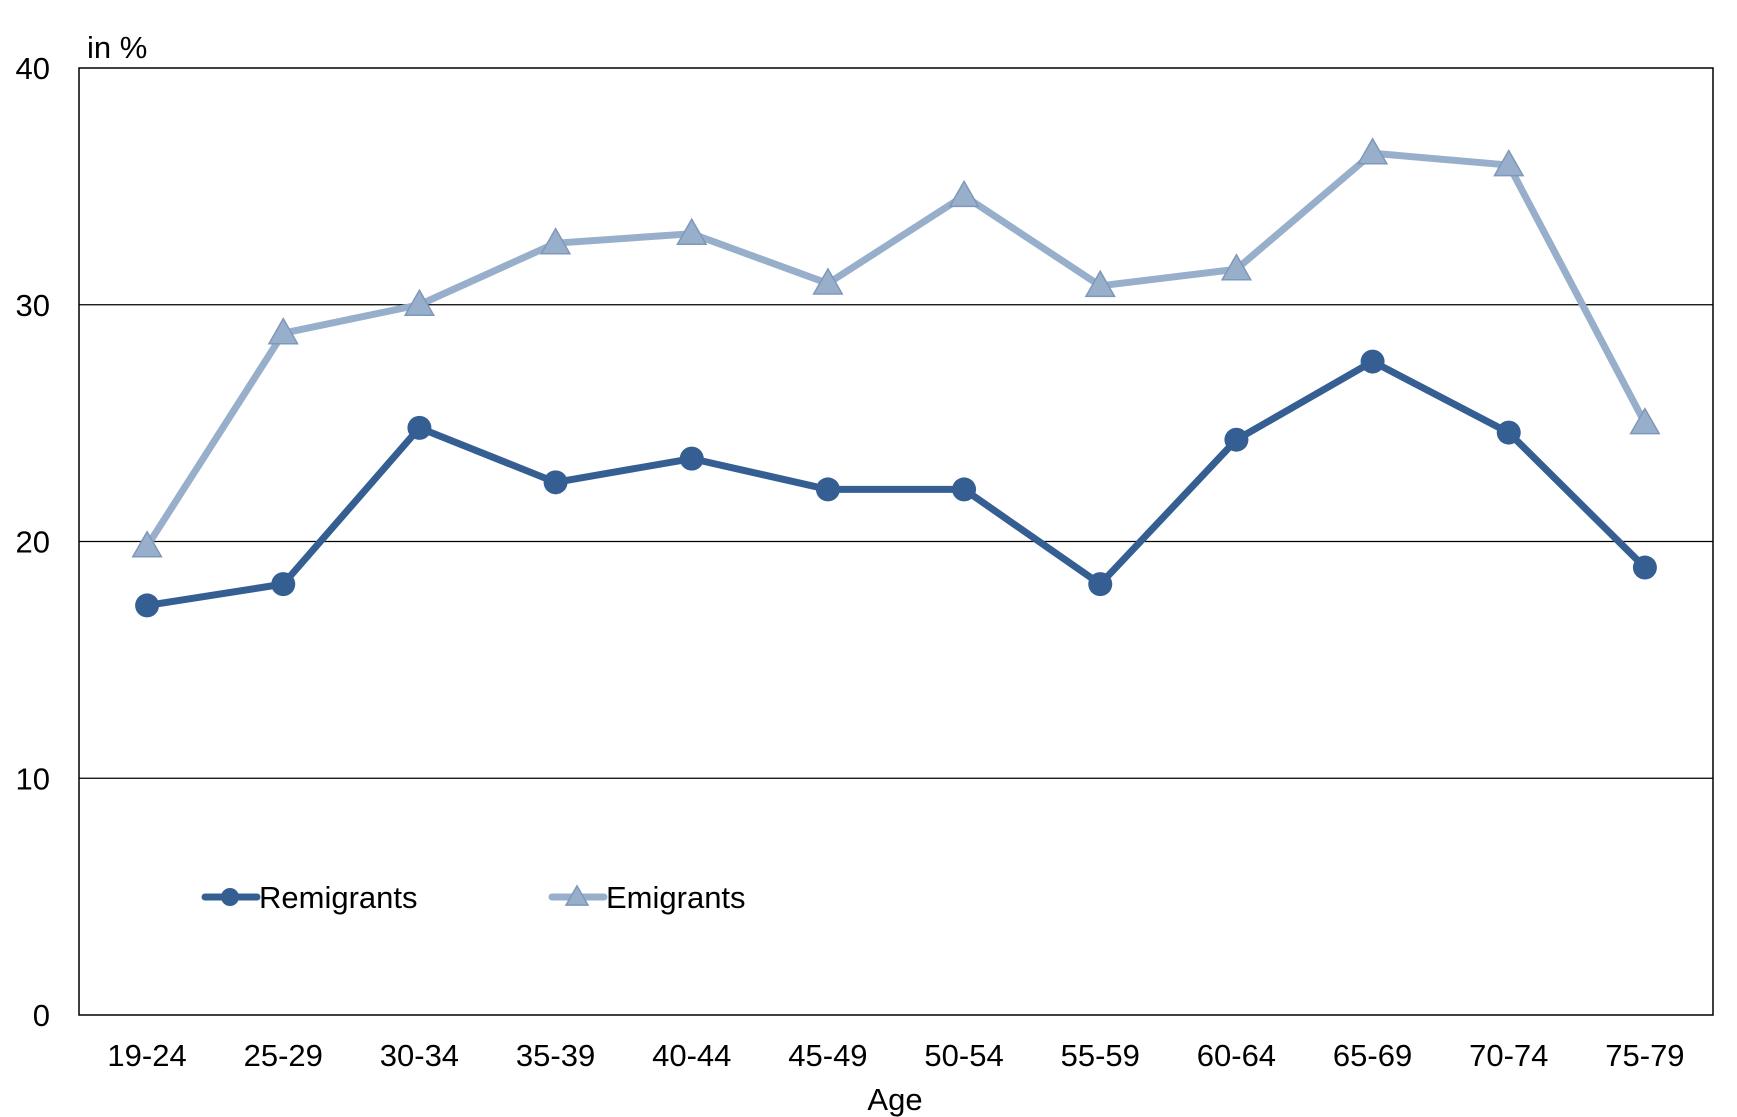 The width and height of the screenshot is (1737, 1117). I want to click on x-tick-label-75-79: 75-79, so click(1644, 1055).